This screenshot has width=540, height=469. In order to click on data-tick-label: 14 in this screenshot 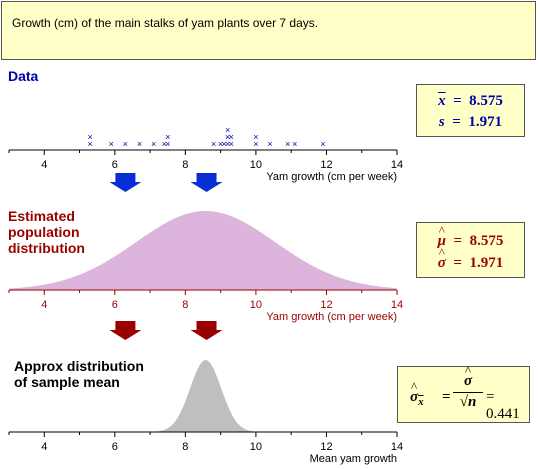, I will do `click(397, 165)`.